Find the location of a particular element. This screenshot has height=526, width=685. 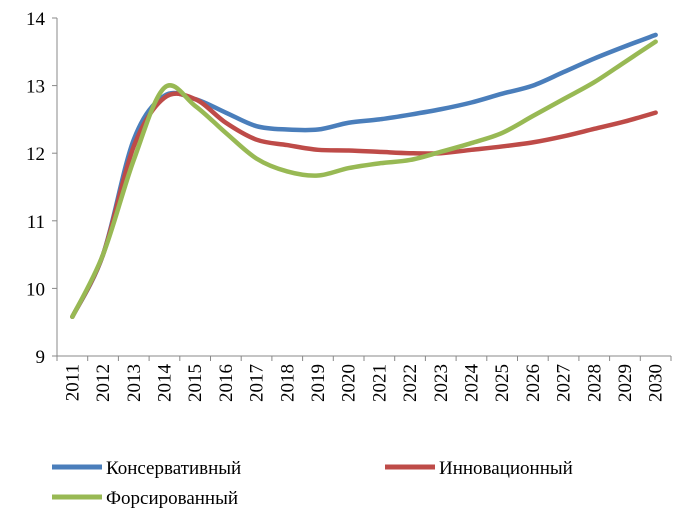

x-tick-label: 2020 is located at coordinates (349, 383).